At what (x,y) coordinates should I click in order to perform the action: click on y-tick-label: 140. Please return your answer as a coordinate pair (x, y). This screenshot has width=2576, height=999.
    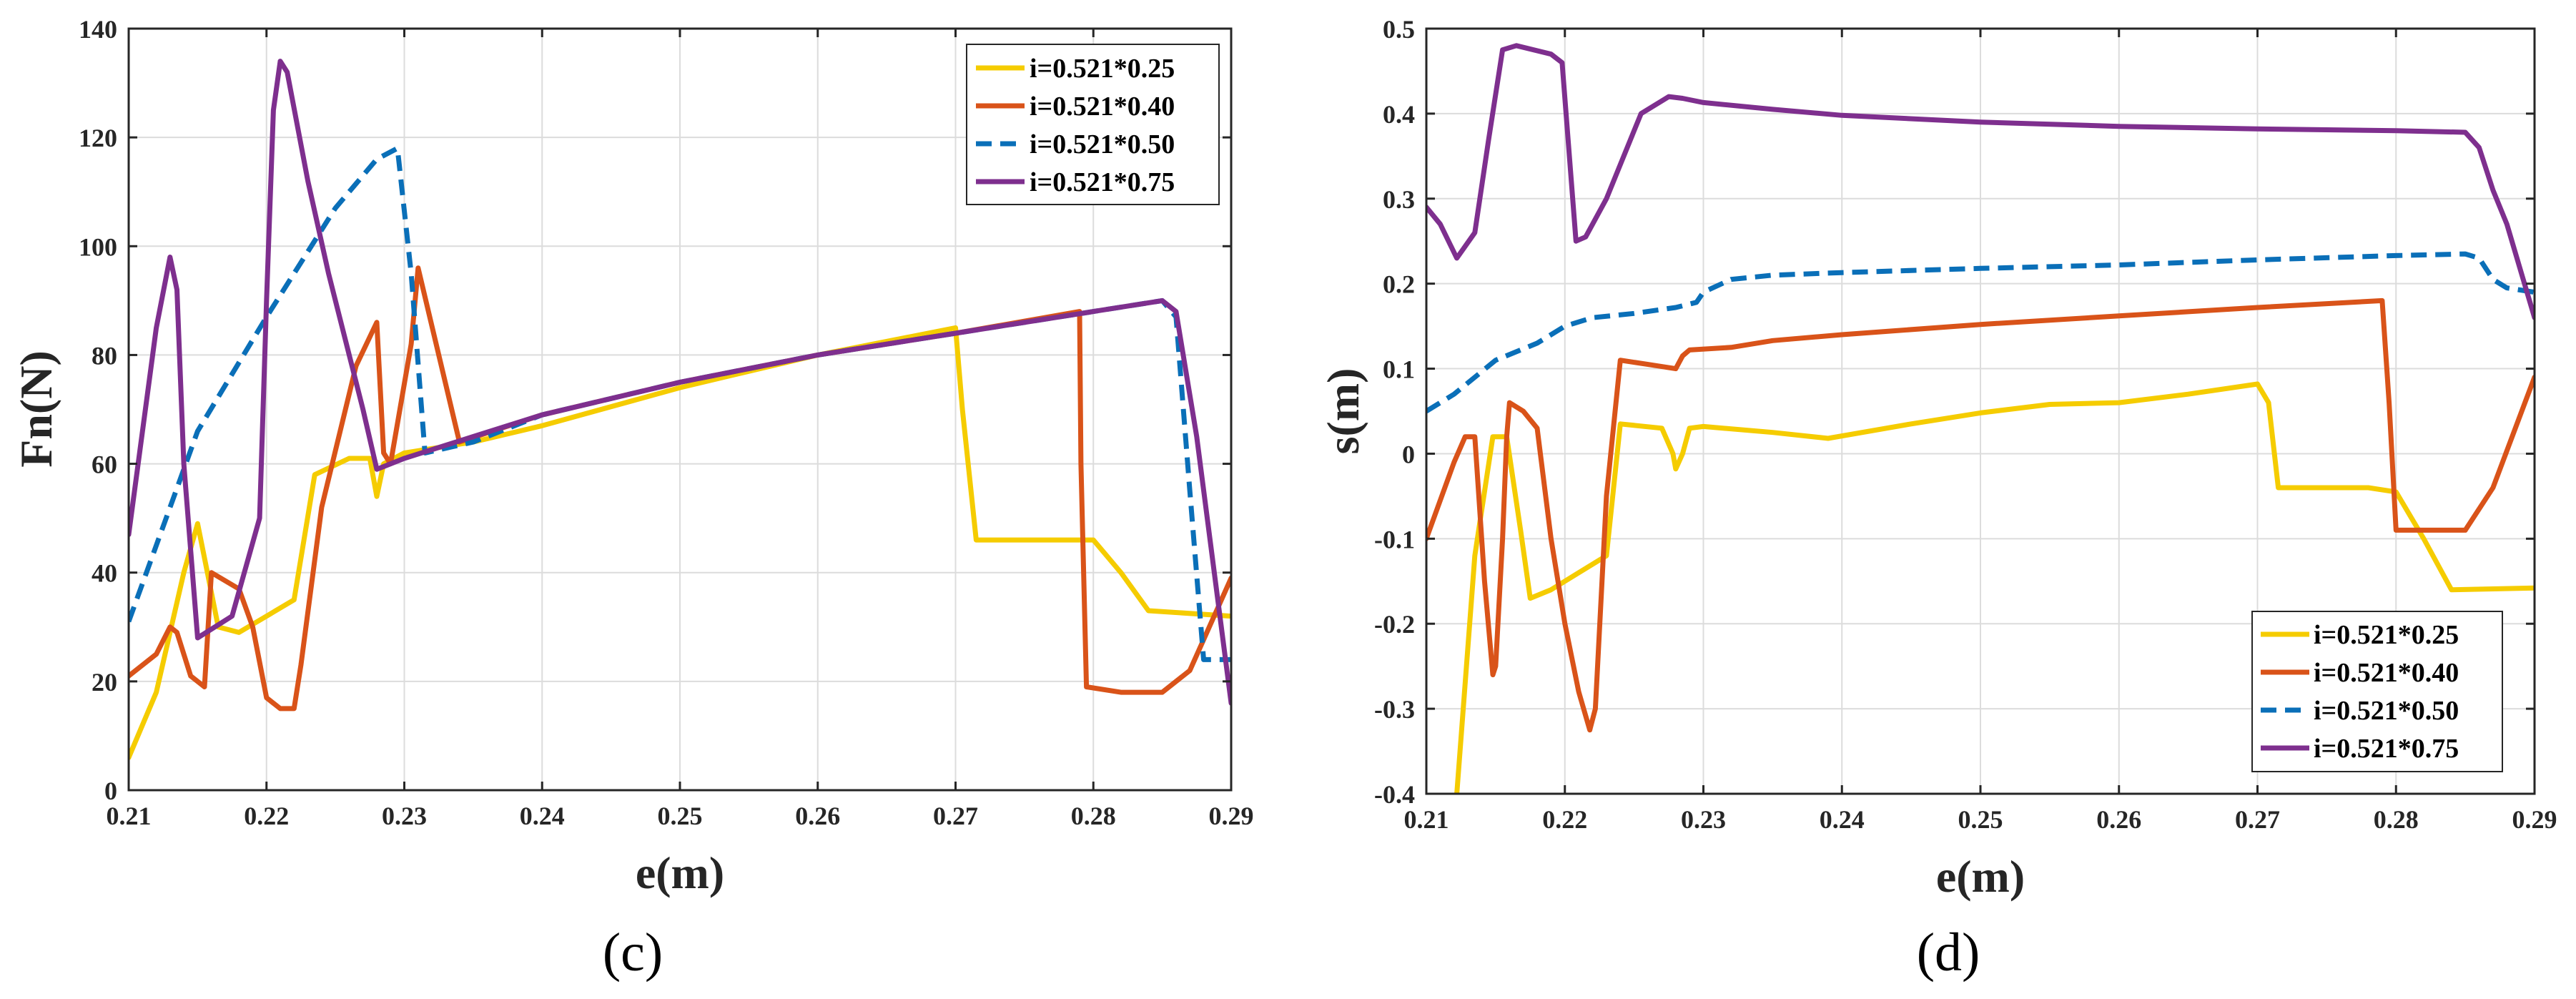
    Looking at the image, I should click on (98, 29).